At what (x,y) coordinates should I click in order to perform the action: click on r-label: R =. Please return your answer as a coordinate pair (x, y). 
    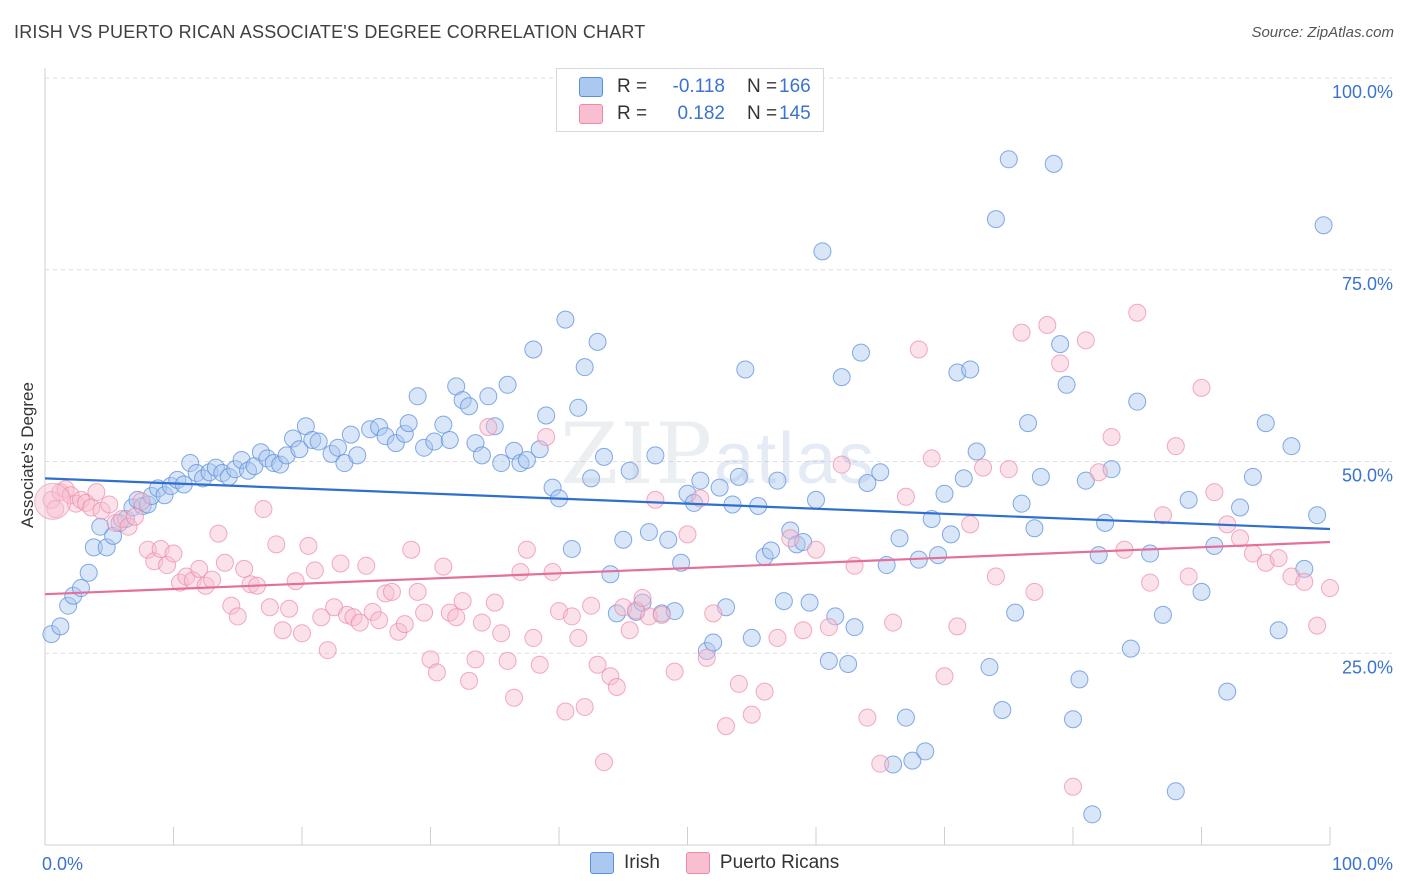
    Looking at the image, I should click on (632, 86).